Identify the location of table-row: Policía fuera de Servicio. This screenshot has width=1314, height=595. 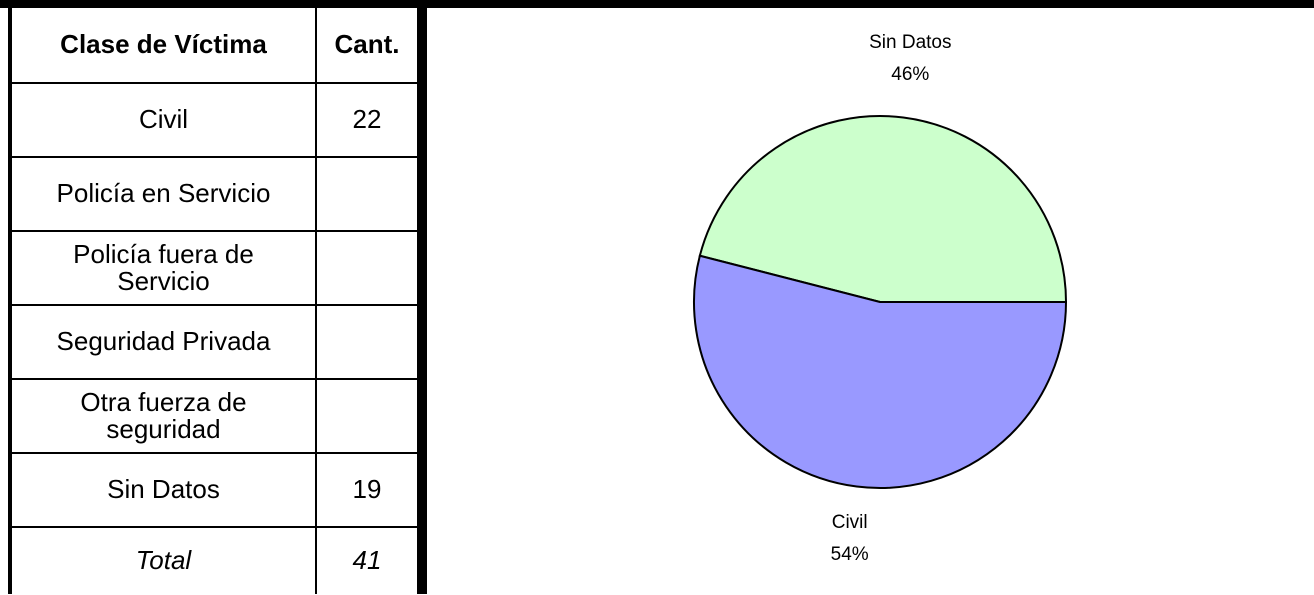
(216, 268).